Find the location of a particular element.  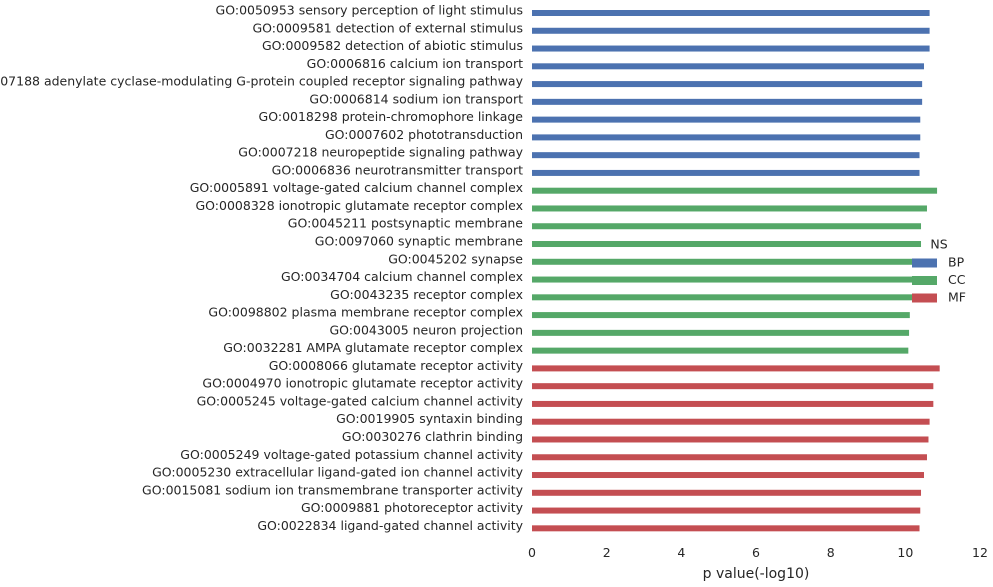

category-label: GO:0043005 neuron projection is located at coordinates (426, 329).